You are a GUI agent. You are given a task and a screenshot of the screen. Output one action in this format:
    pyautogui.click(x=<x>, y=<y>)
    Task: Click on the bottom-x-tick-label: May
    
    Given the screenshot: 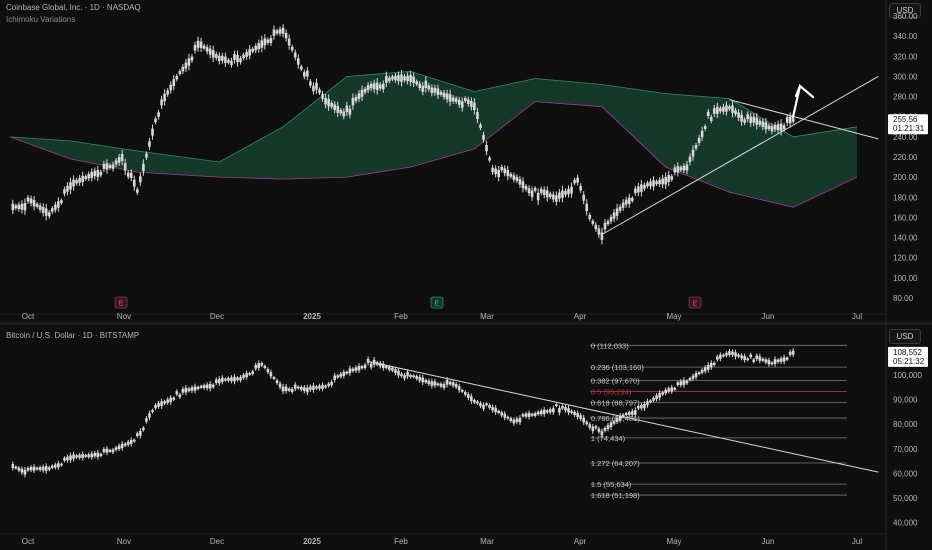 What is the action you would take?
    pyautogui.click(x=673, y=541)
    